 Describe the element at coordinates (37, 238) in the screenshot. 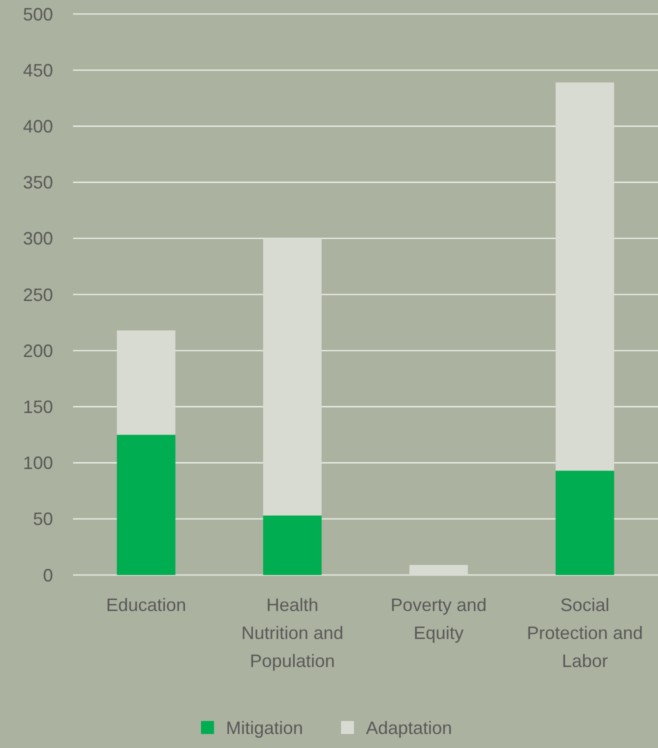

I see `y-tick-label: 300` at that location.